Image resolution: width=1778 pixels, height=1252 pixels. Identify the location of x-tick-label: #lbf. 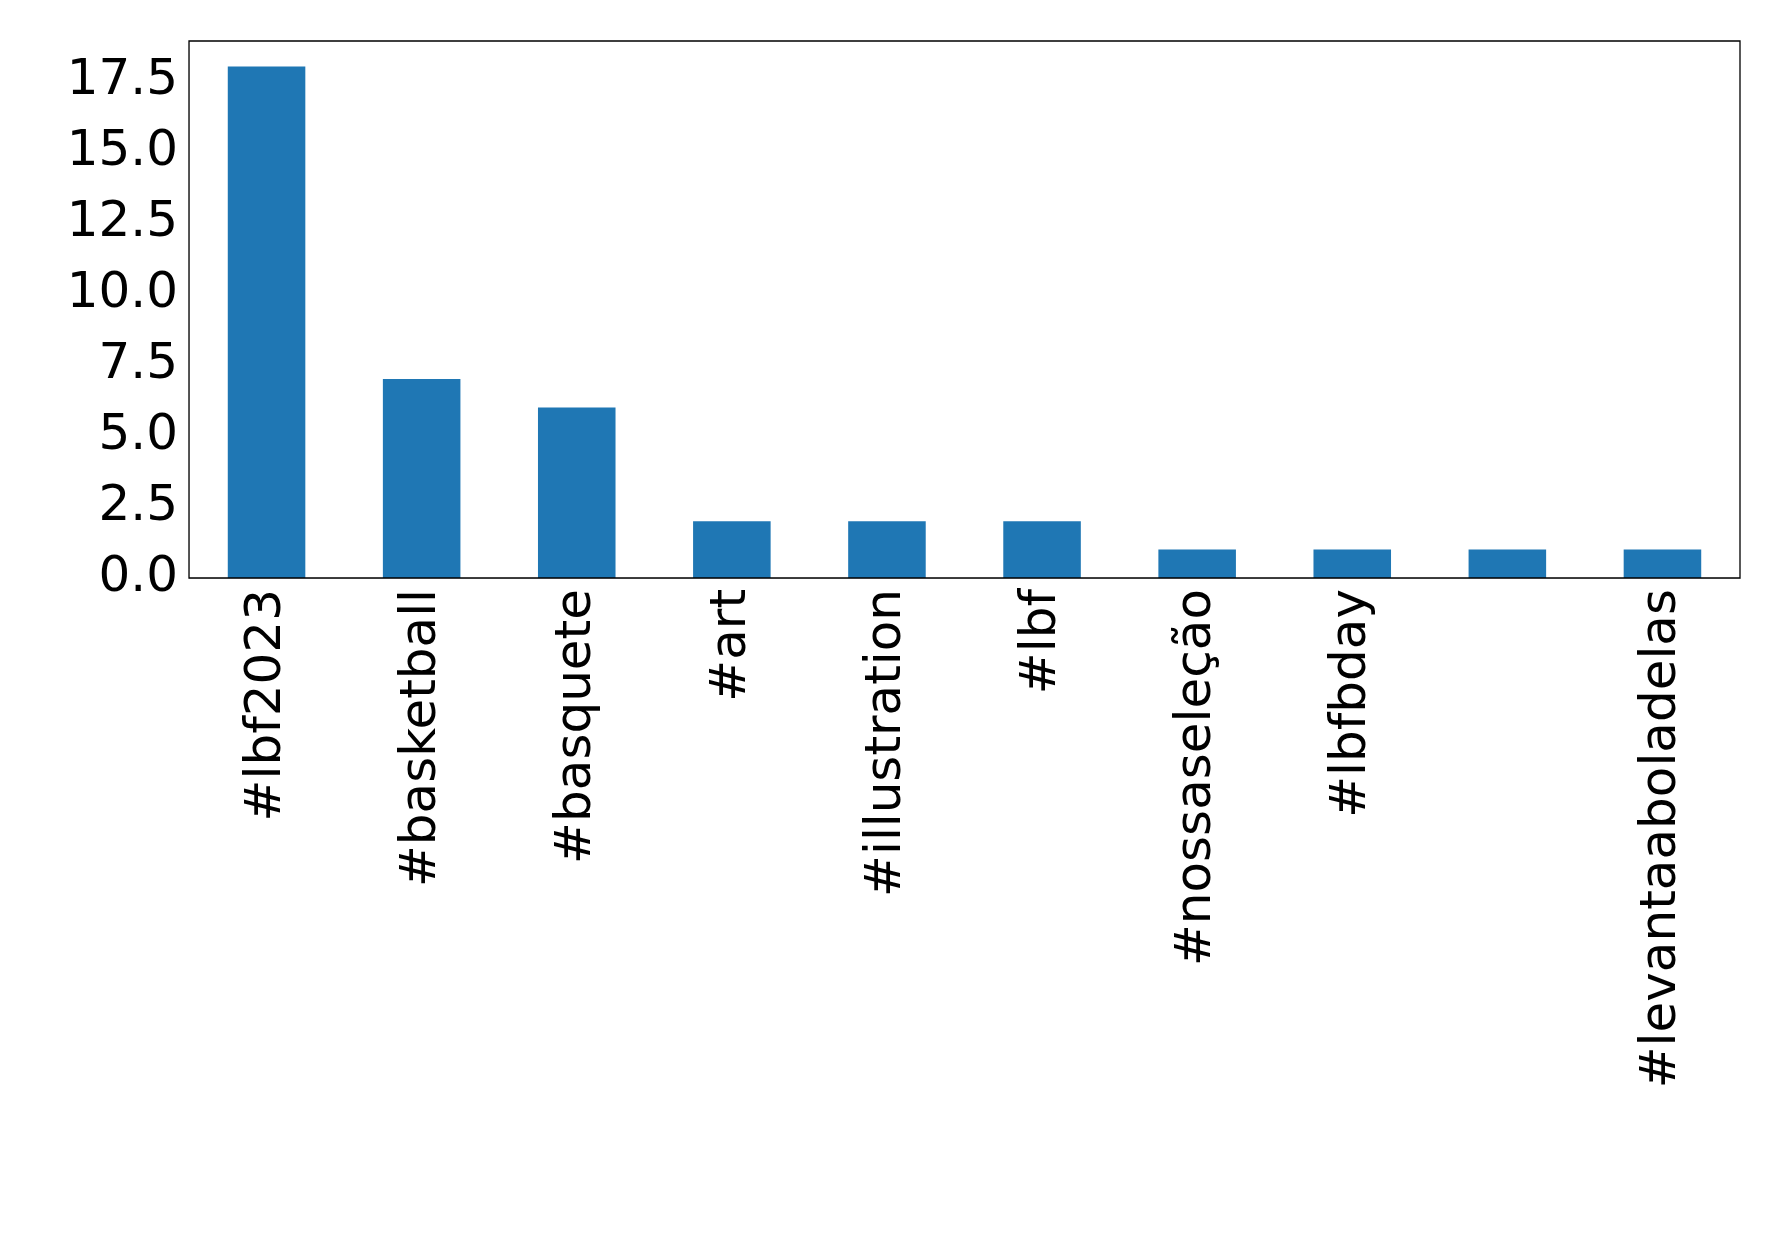
(1038, 641).